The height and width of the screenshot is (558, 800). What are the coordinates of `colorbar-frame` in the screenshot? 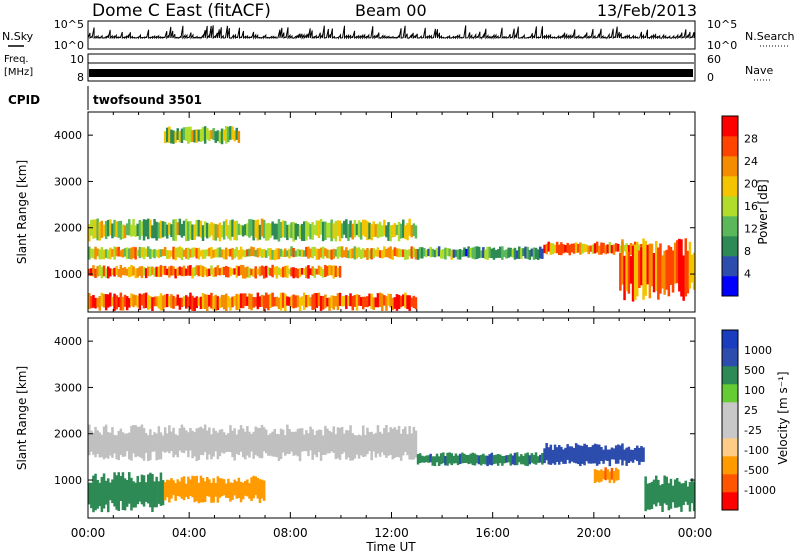 It's located at (730, 420).